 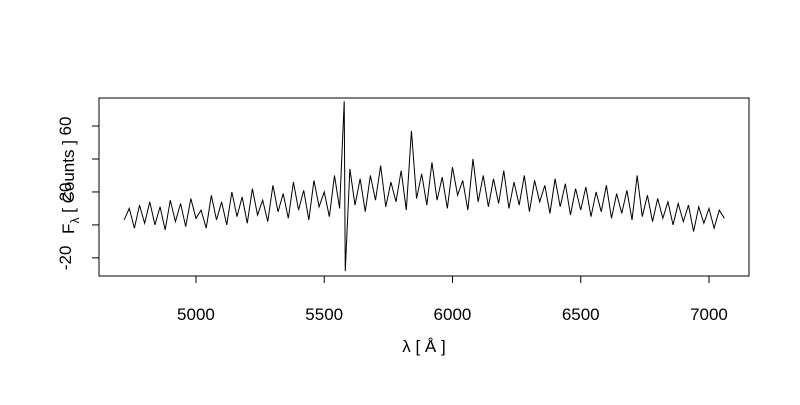 What do you see at coordinates (453, 314) in the screenshot?
I see `x-tick-label: 6000` at bounding box center [453, 314].